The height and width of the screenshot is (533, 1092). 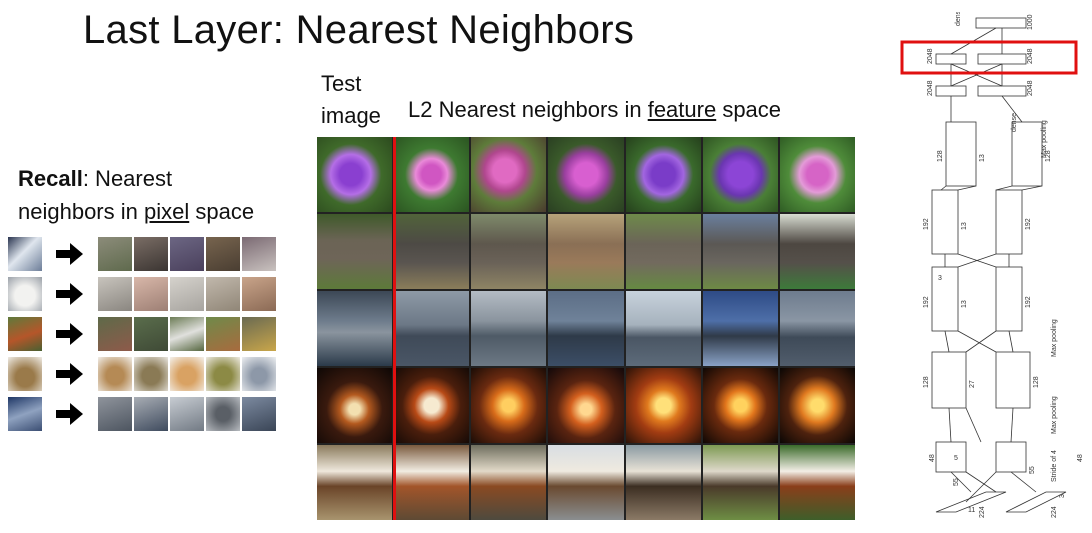 What do you see at coordinates (926, 382) in the screenshot?
I see `svg-text: 128` at bounding box center [926, 382].